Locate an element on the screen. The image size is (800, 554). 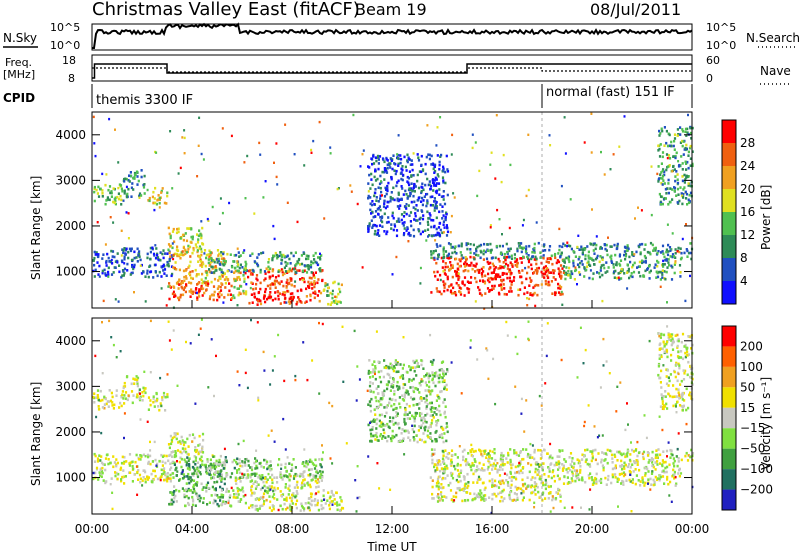
y-tick-label: 4000 is located at coordinates (70, 135).